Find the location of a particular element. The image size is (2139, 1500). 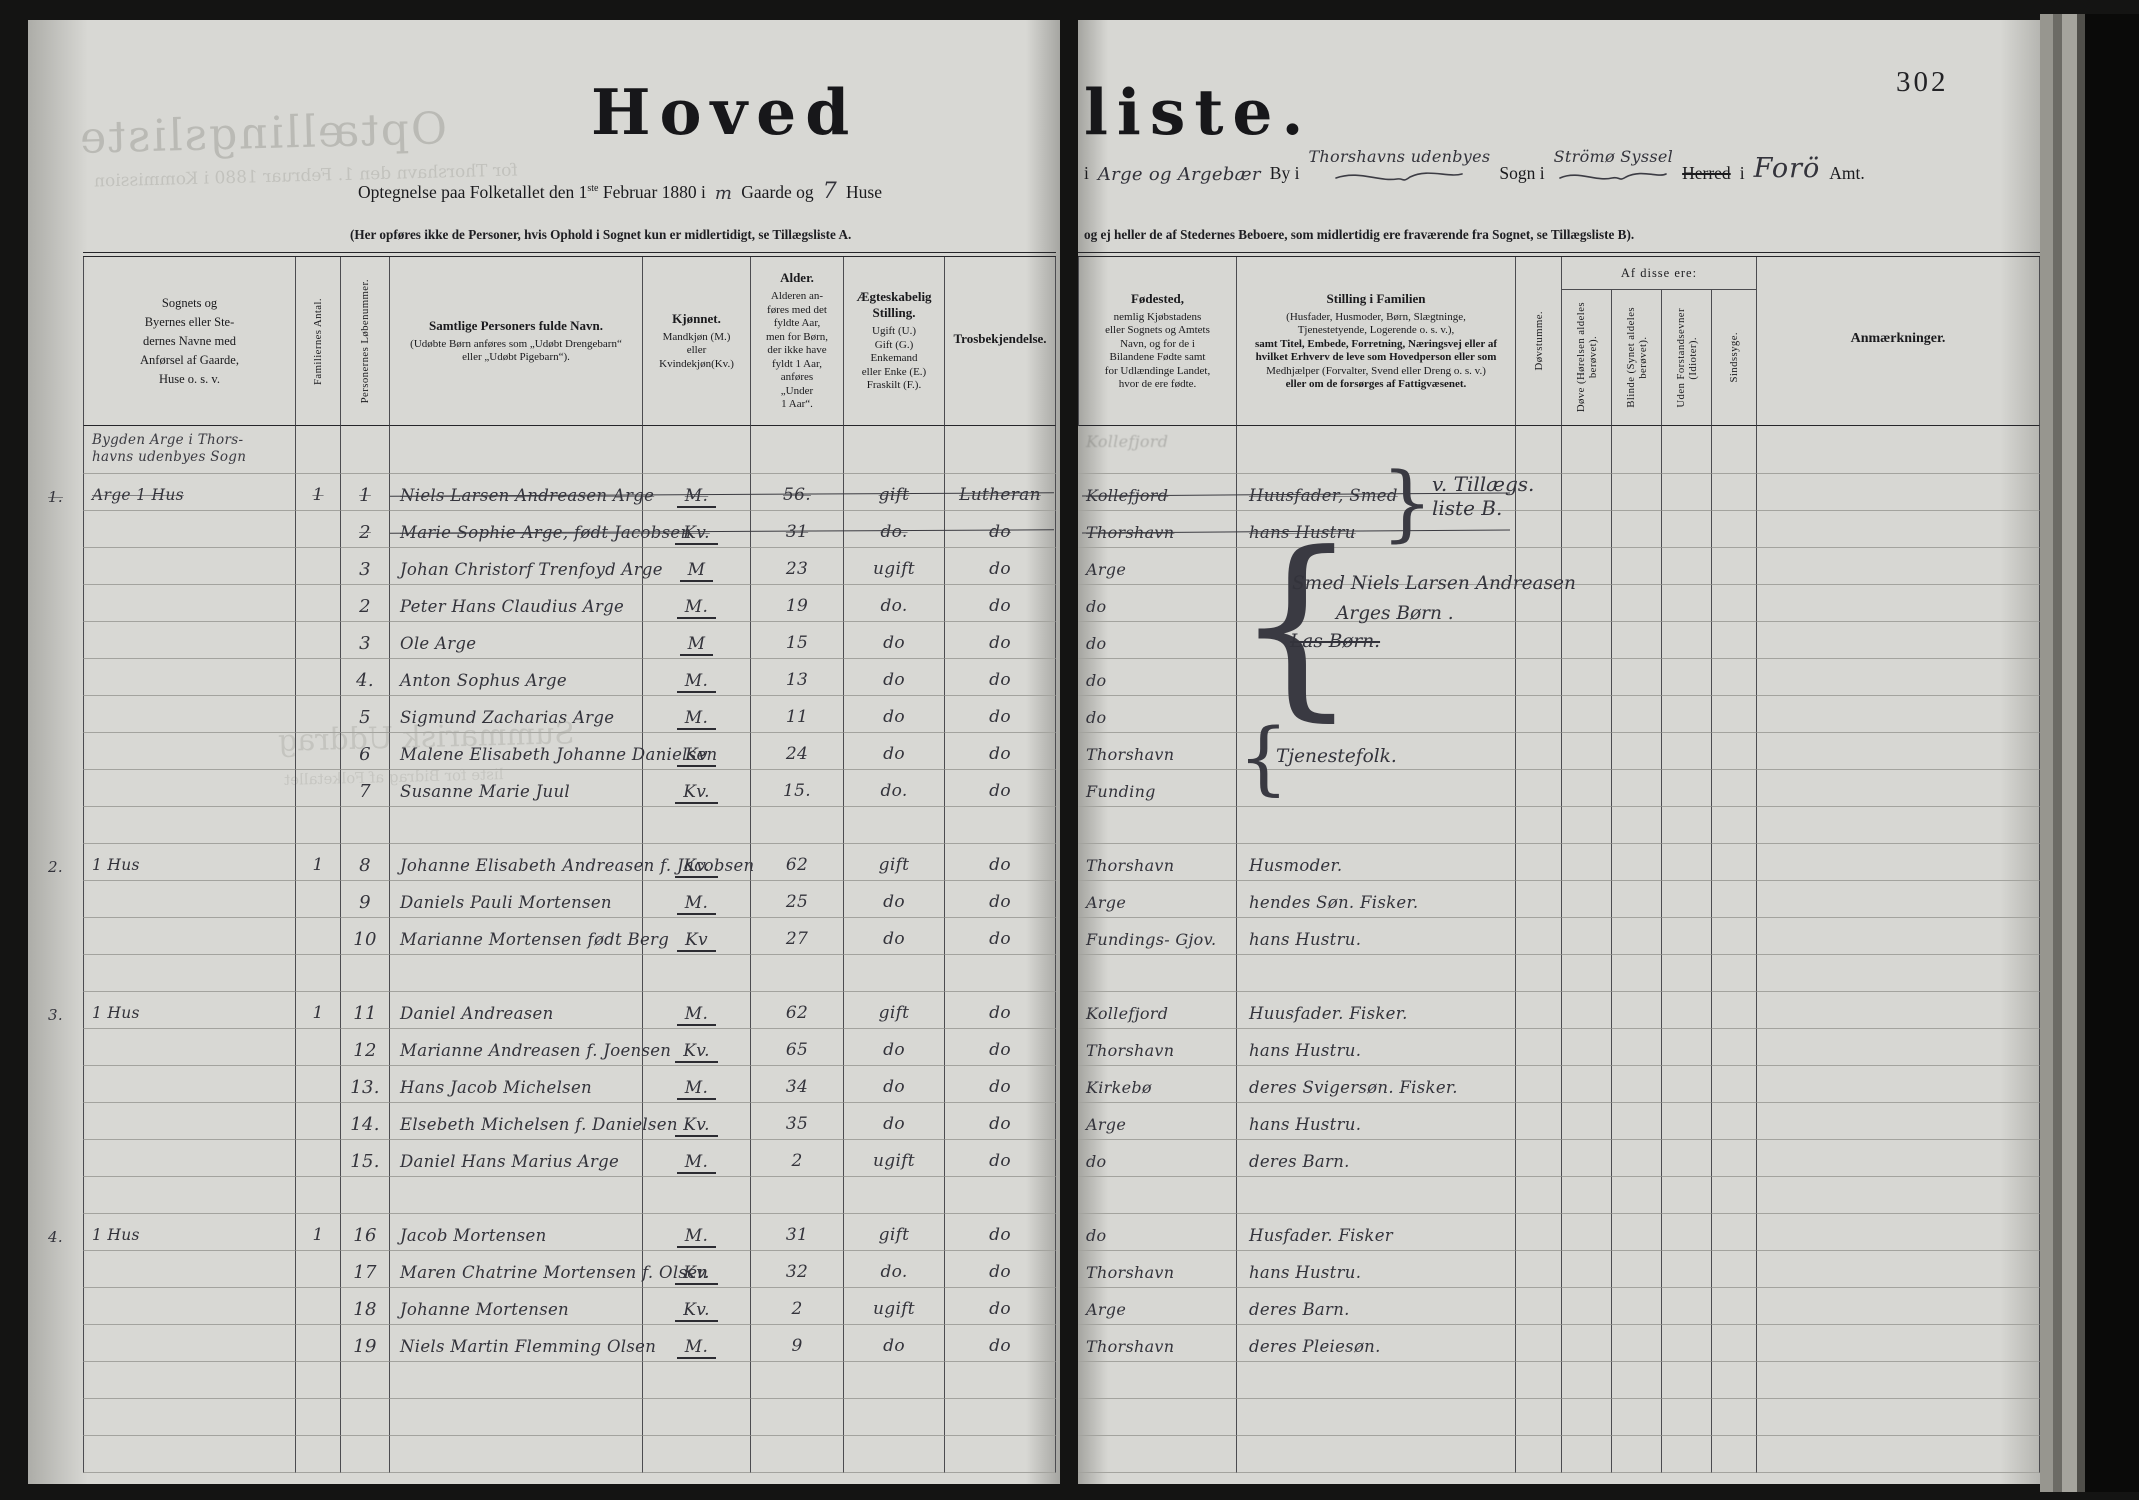

person-number-cell: 9 is located at coordinates (365, 899).